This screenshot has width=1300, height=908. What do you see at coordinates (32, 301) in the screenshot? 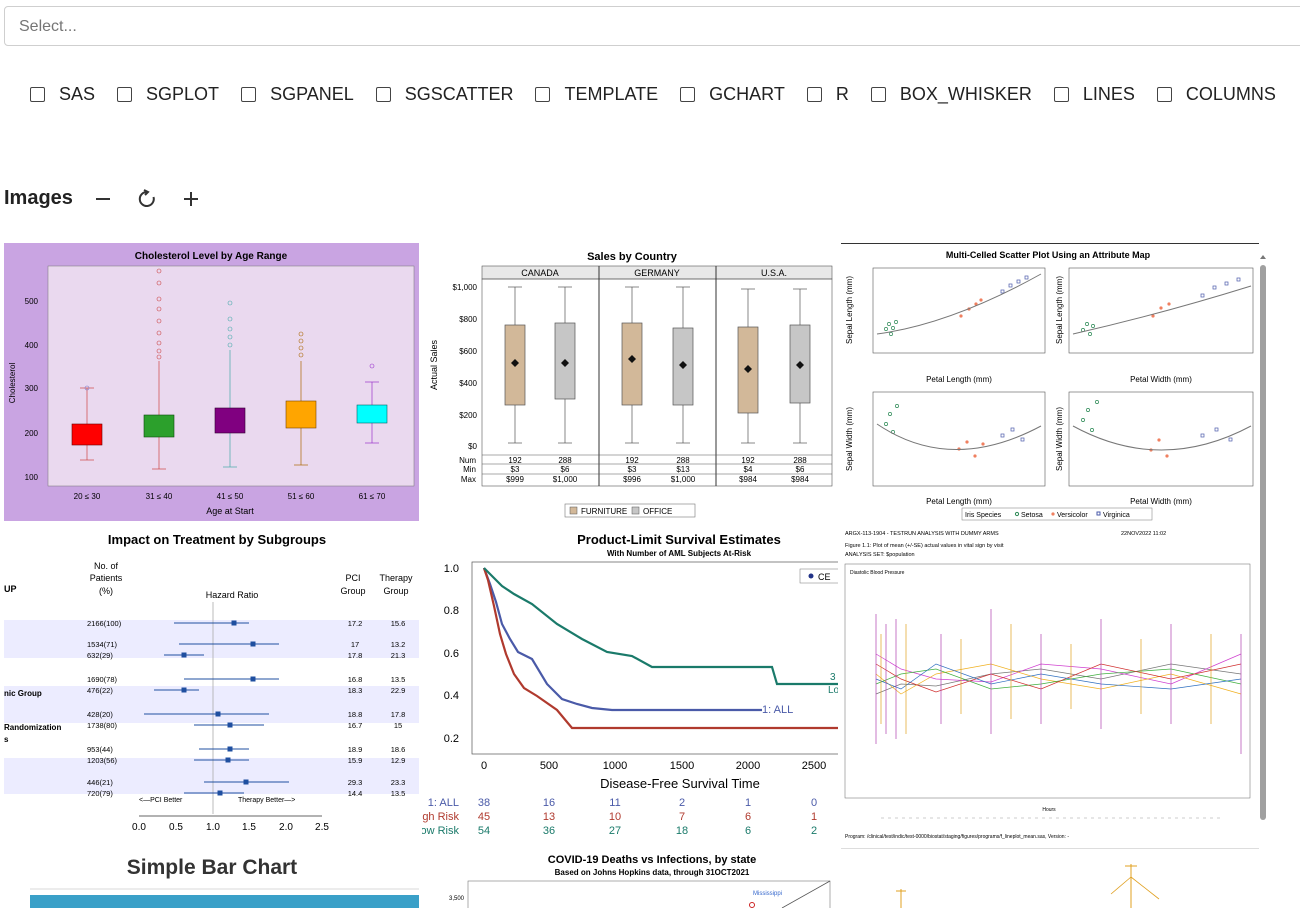
I see `y-tick-label: 500` at bounding box center [32, 301].